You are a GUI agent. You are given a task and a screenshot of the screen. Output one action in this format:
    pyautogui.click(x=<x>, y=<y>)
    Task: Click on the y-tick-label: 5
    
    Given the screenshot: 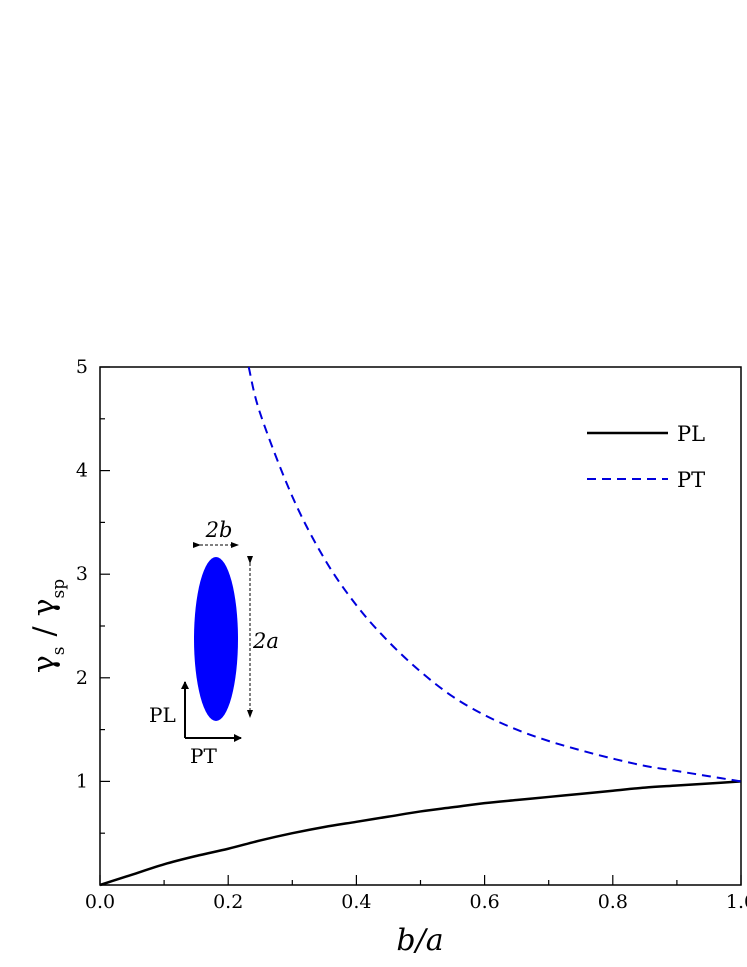 What is the action you would take?
    pyautogui.click(x=82, y=367)
    